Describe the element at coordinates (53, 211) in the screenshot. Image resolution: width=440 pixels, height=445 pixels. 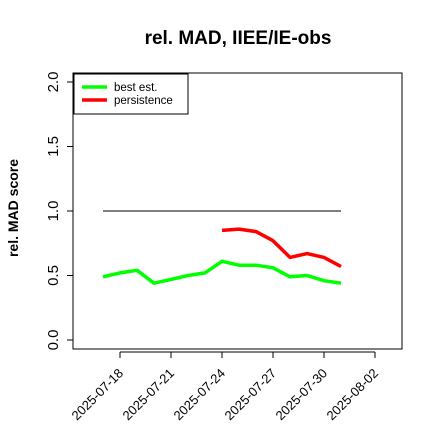
I see `y-tick-label-2: 1.0` at that location.